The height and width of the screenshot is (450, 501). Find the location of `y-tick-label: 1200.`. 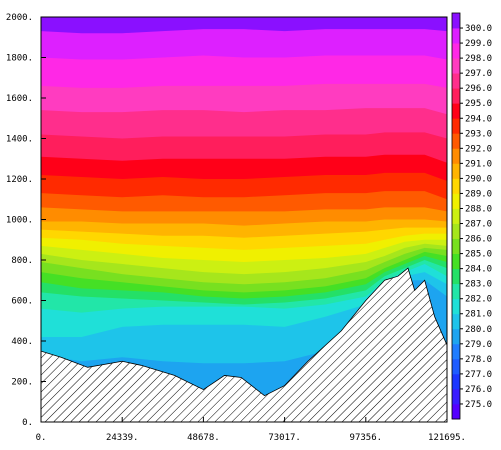

y-tick-label: 1200. is located at coordinates (19, 180).